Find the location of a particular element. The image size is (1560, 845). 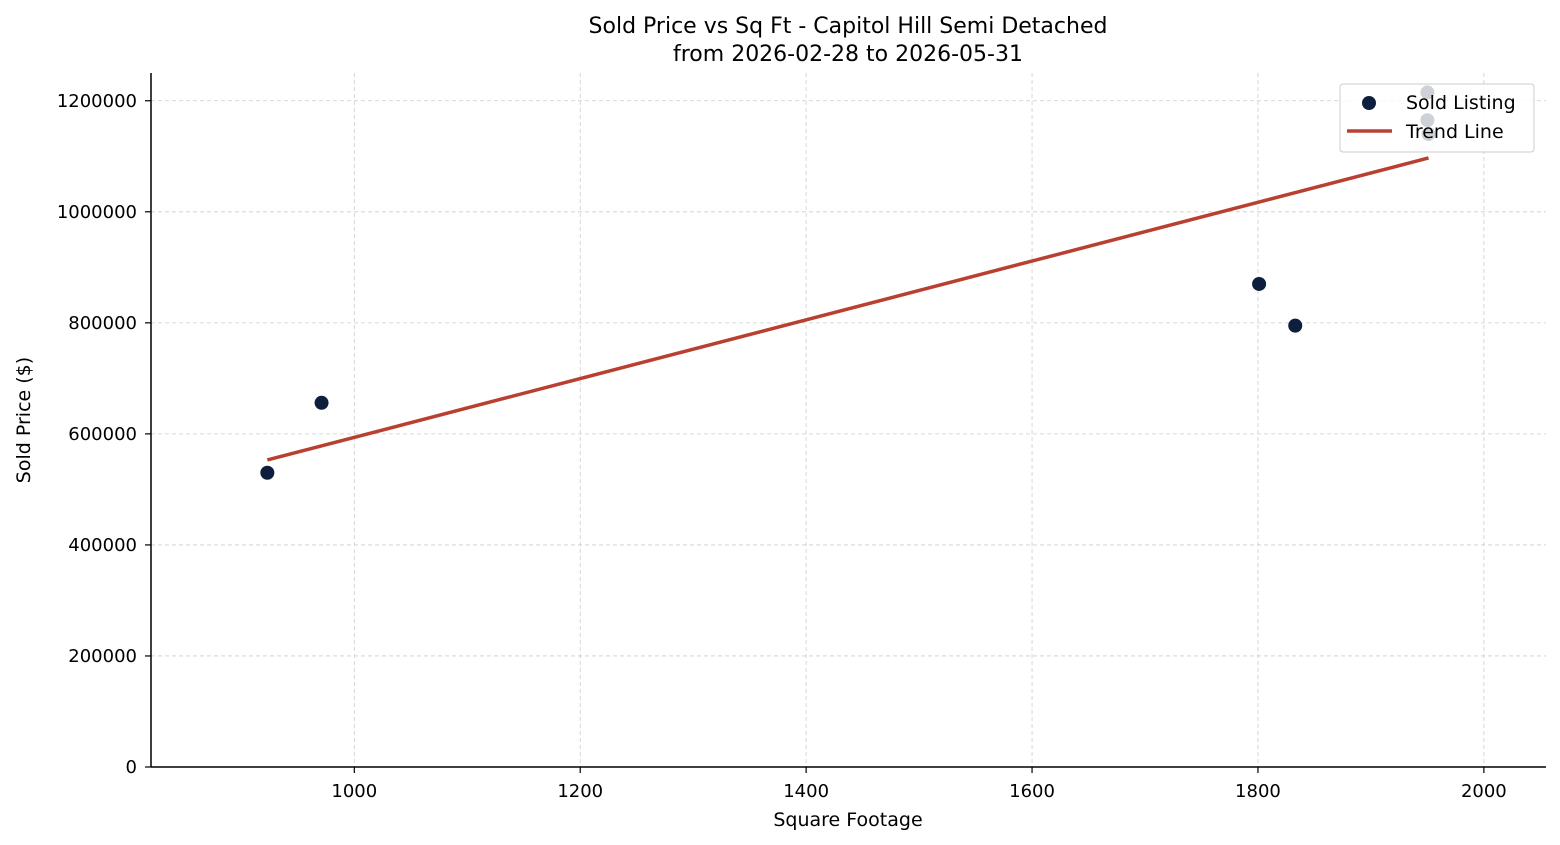

legend-scatter-marker-icon is located at coordinates (1369, 103).